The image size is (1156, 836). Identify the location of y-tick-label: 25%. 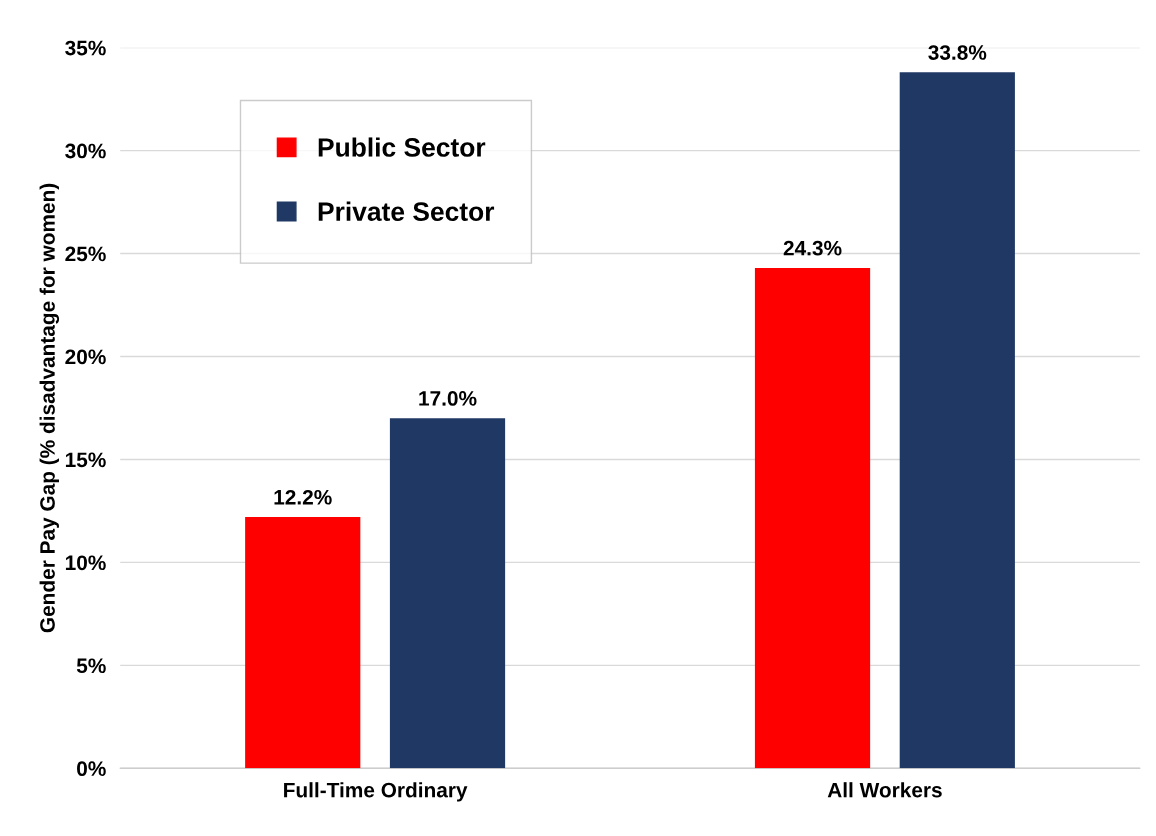
(85, 254).